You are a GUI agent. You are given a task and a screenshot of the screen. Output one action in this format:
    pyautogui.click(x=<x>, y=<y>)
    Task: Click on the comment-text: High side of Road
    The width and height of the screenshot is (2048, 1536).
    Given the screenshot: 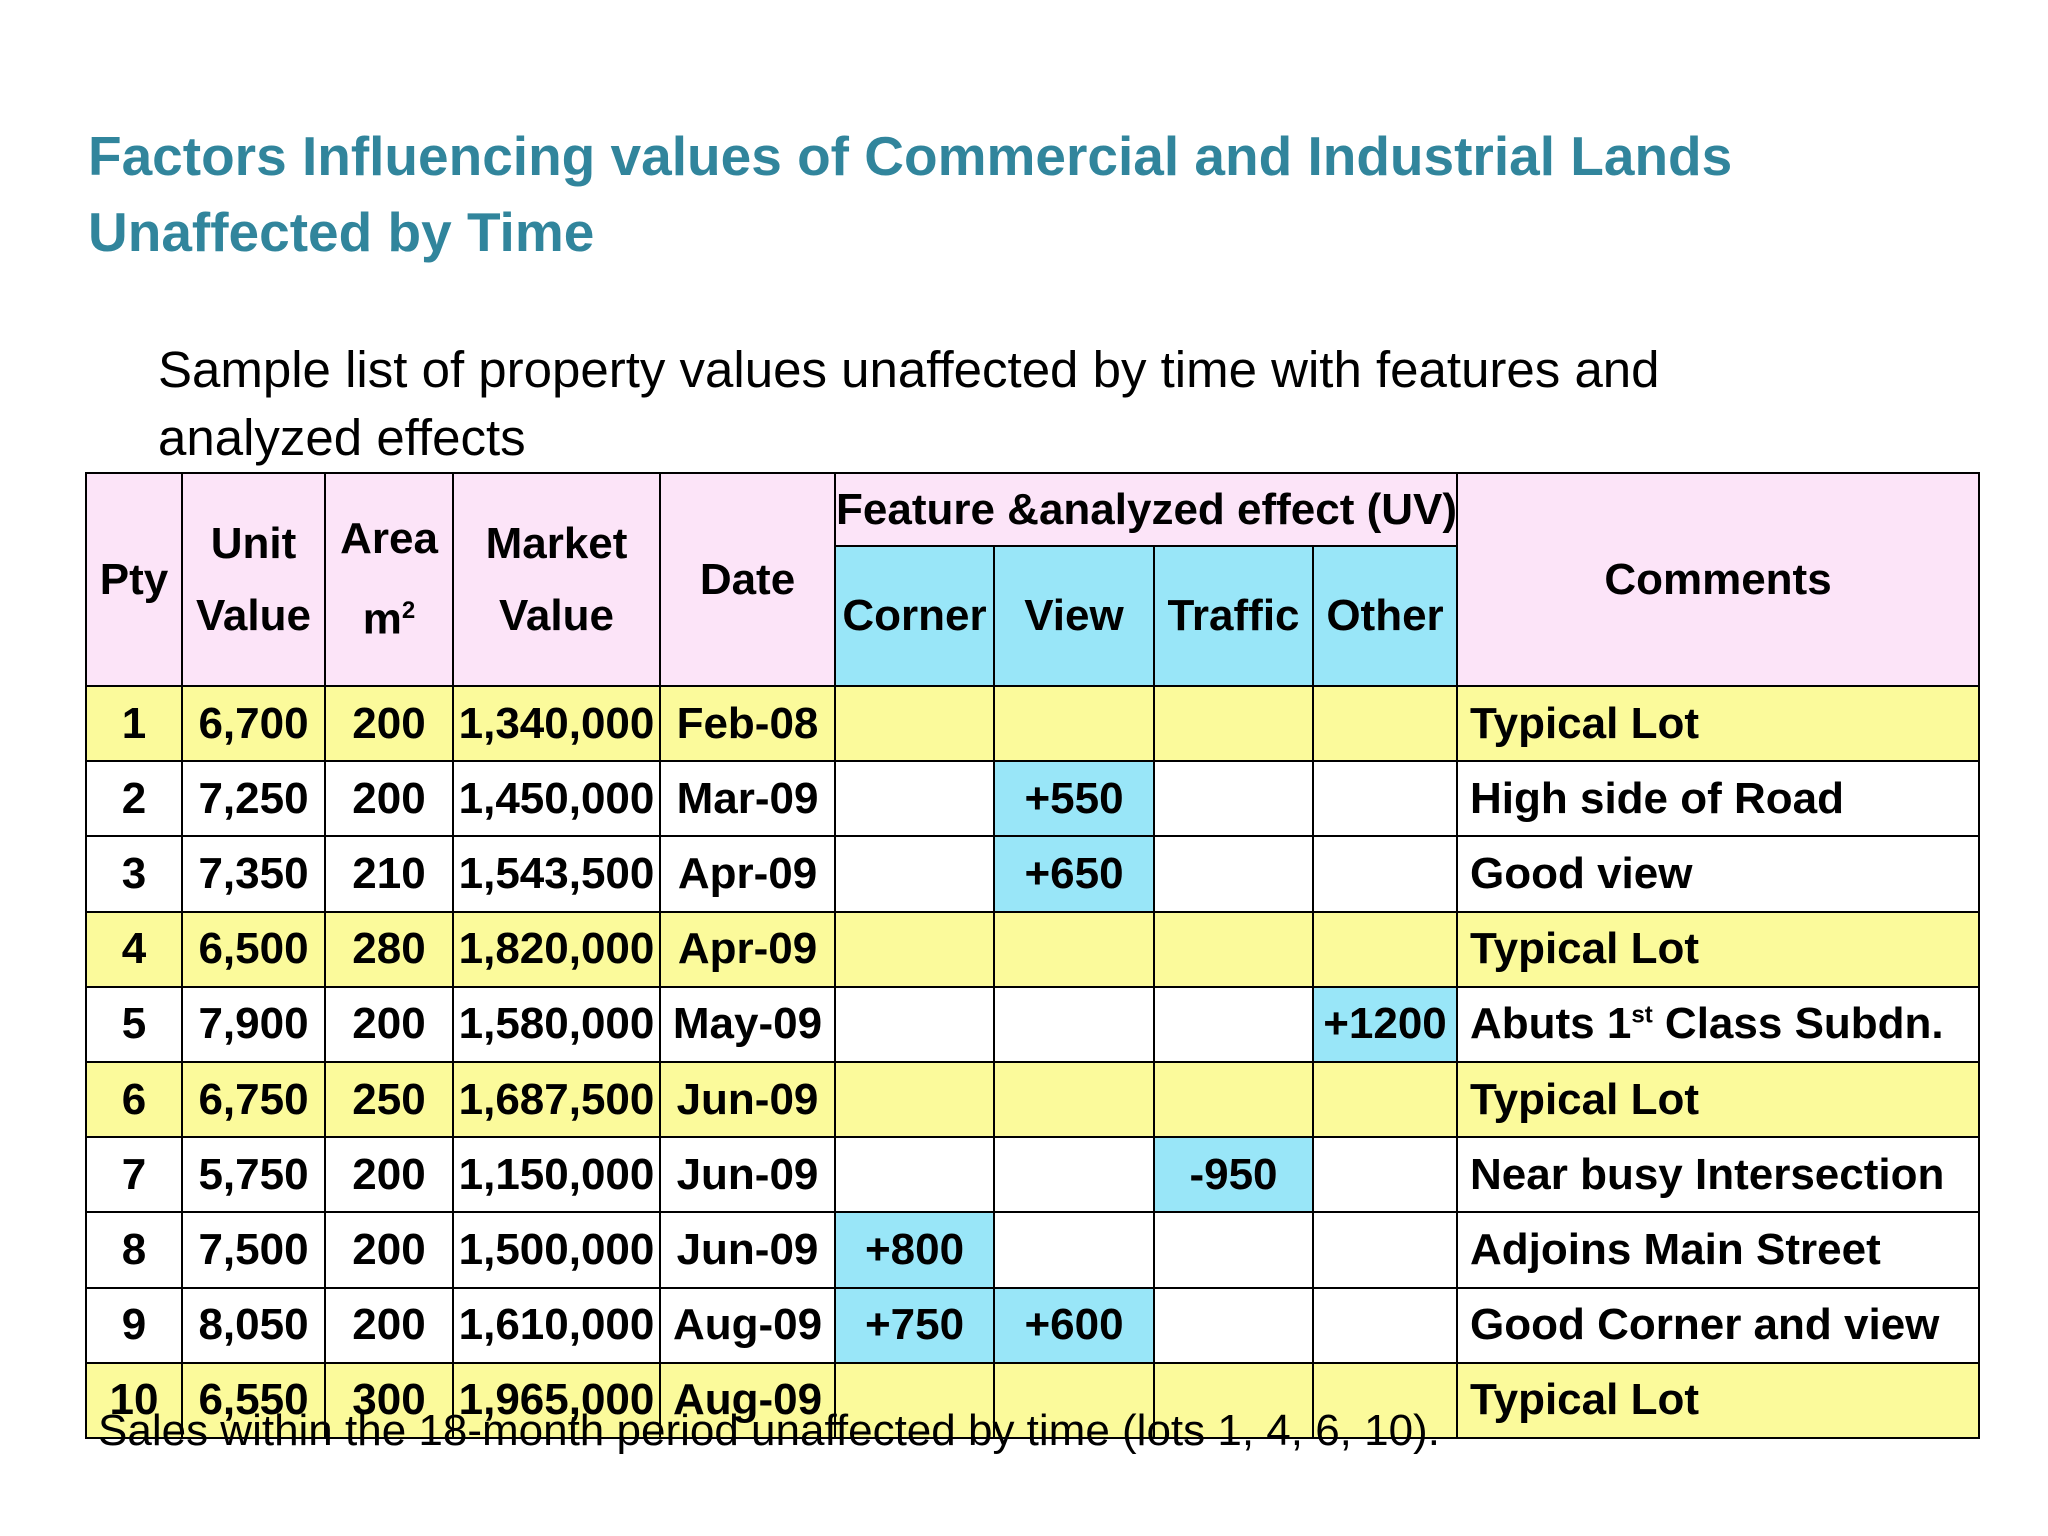 What is the action you would take?
    pyautogui.click(x=1657, y=798)
    